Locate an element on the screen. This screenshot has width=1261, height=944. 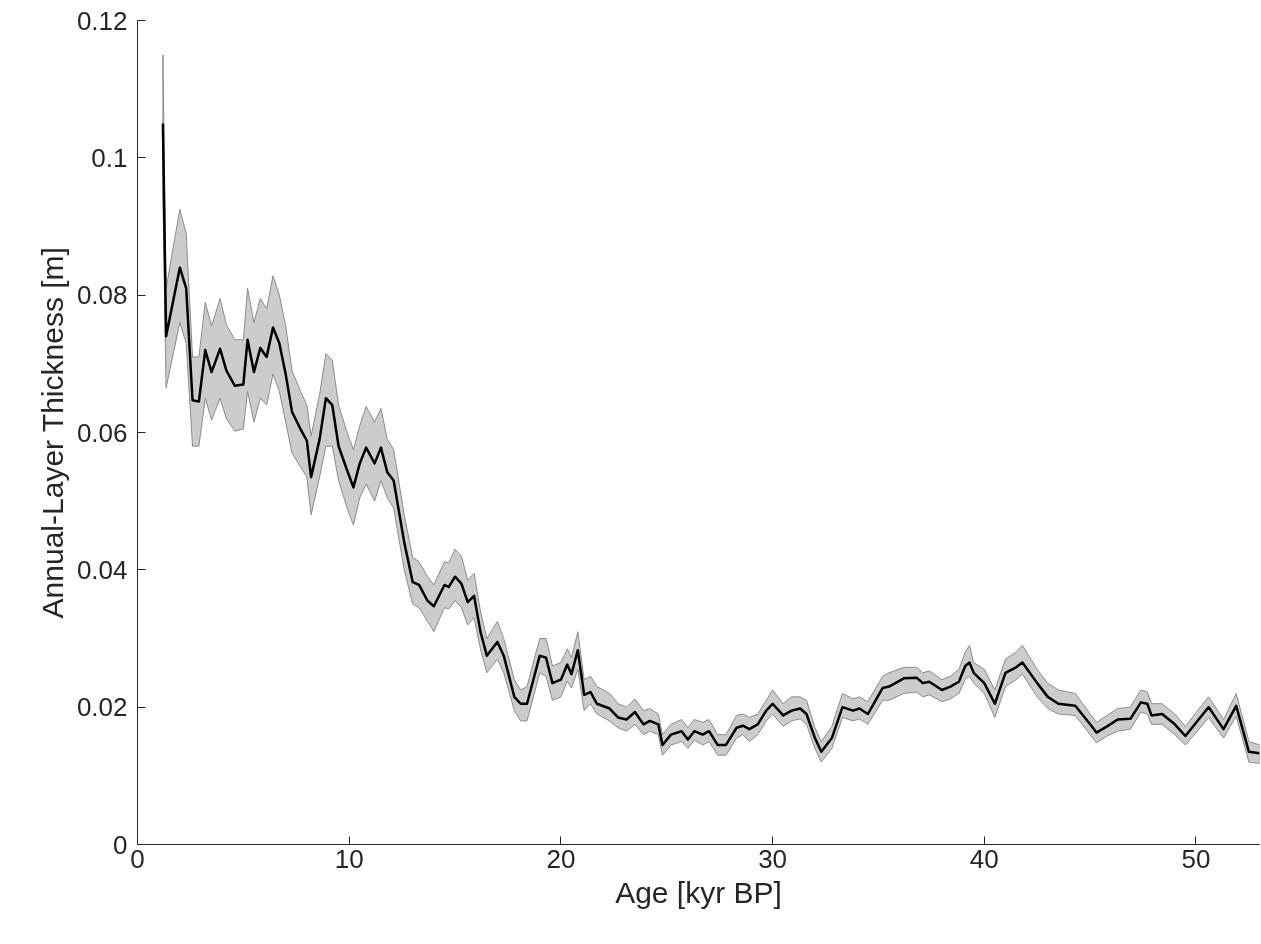
x-axis-title: Age [kyr BP] is located at coordinates (698, 892).